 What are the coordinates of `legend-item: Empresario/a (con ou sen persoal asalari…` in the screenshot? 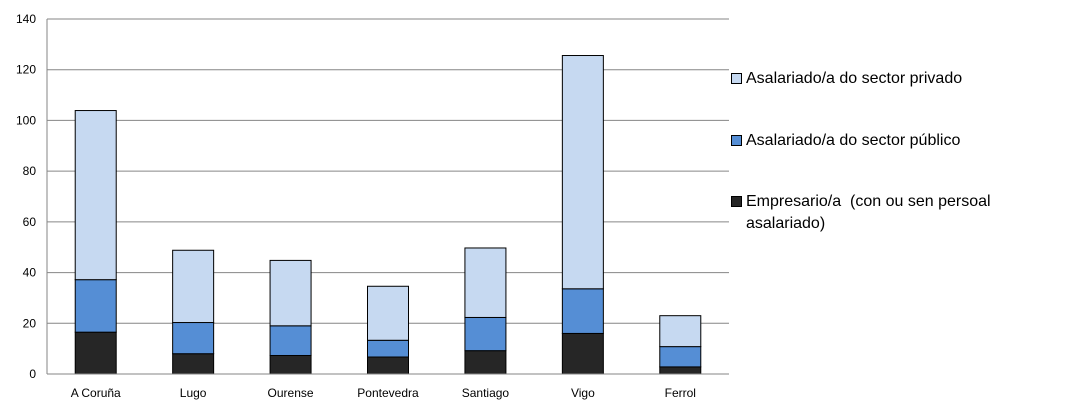 It's located at (898, 213).